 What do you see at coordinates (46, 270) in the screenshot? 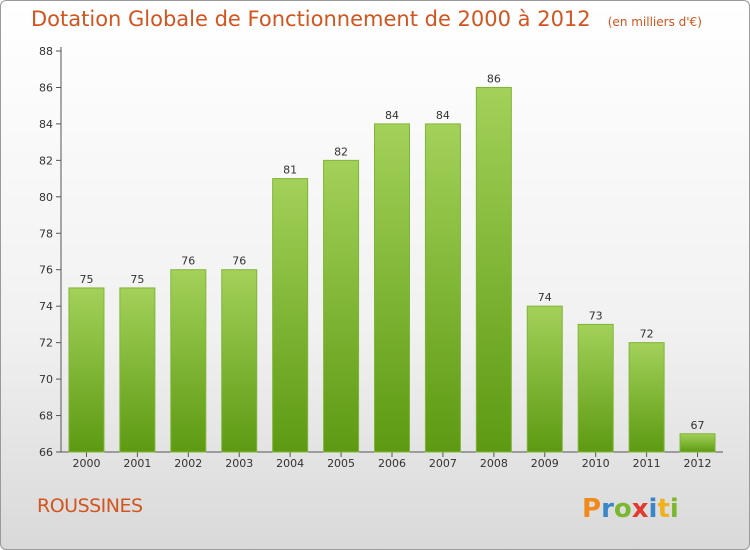
I see `y-tick-label: 76` at bounding box center [46, 270].